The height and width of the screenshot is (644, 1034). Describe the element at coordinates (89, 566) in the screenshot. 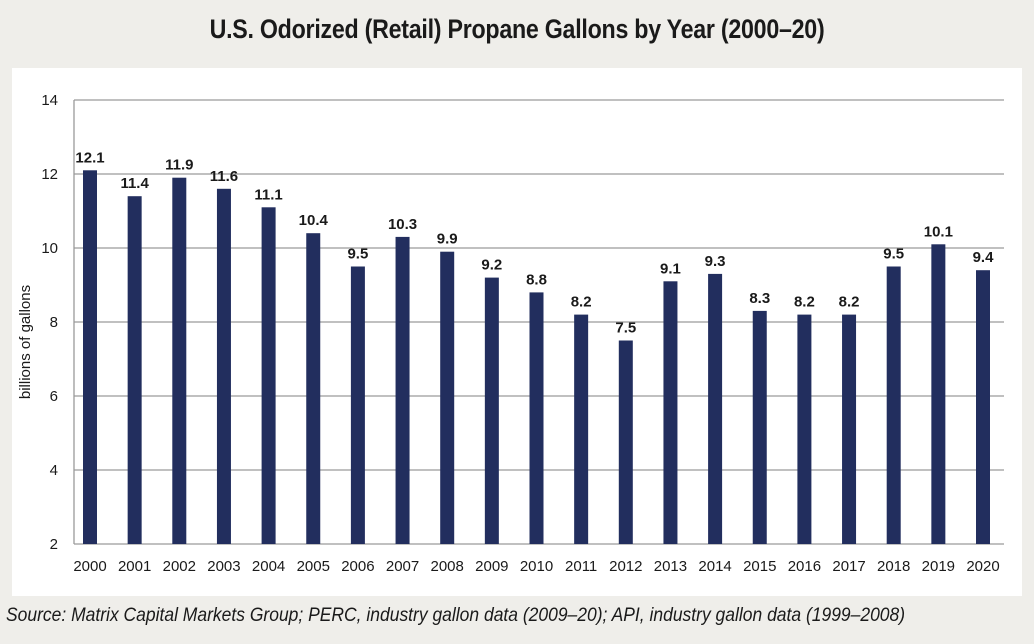

I see `x-tick-label-2000: 2000` at that location.